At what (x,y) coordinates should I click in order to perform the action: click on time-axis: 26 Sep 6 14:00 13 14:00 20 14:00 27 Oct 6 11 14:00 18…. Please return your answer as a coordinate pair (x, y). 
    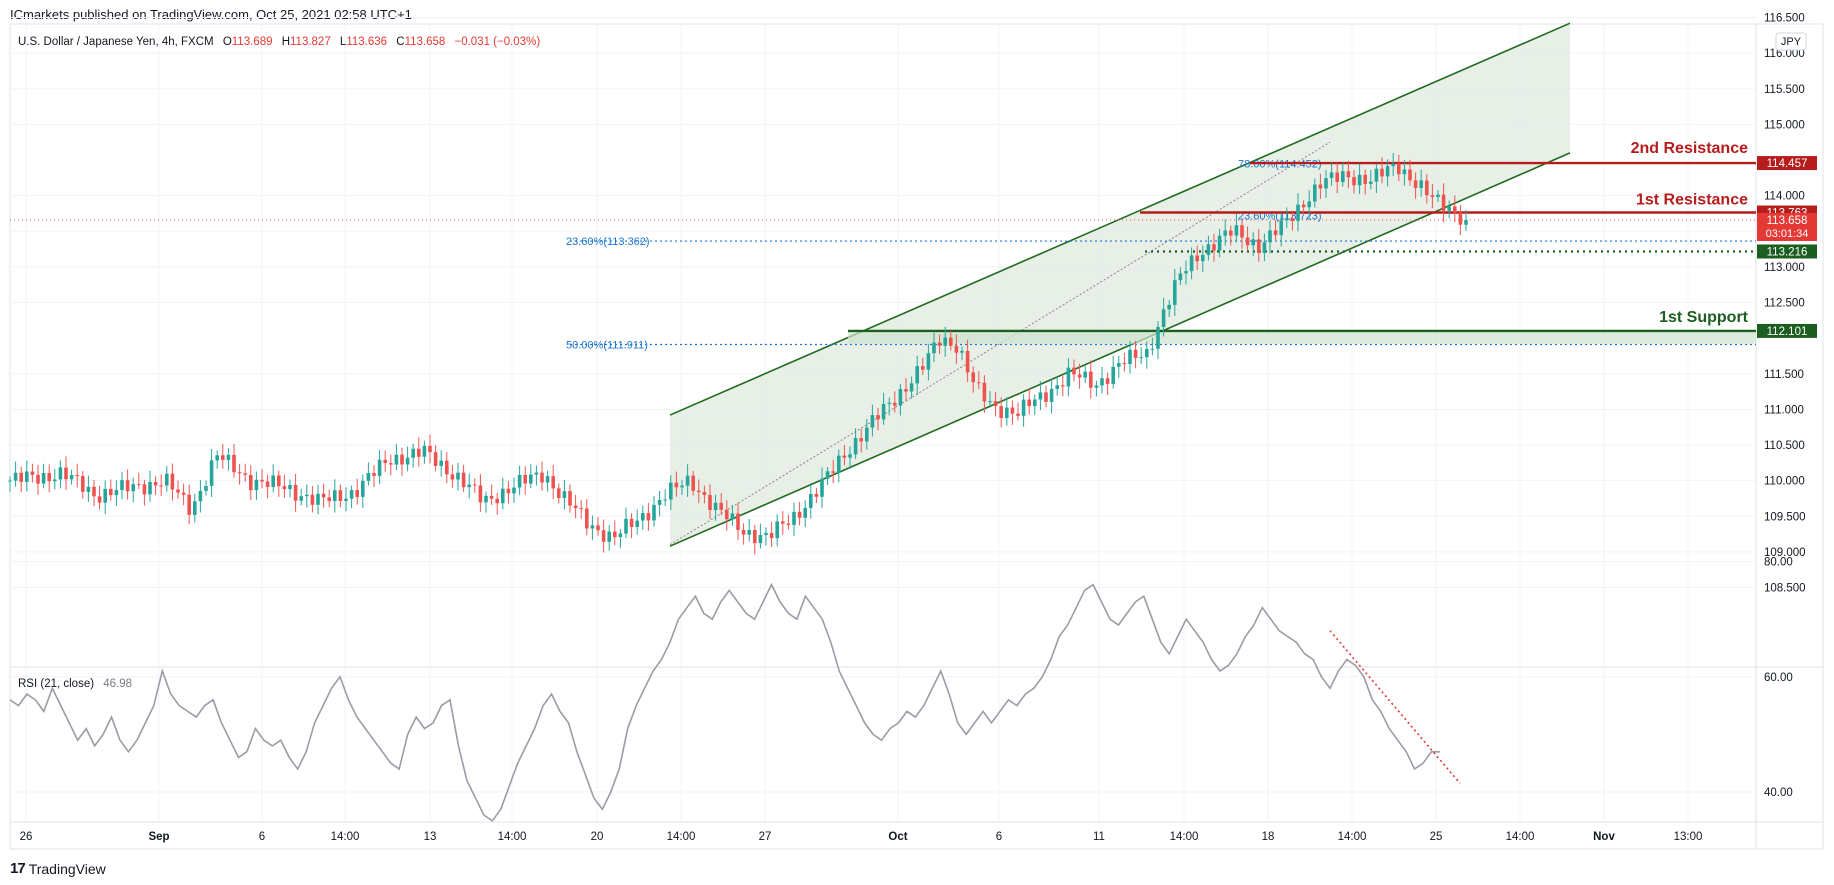
    Looking at the image, I should click on (861, 837).